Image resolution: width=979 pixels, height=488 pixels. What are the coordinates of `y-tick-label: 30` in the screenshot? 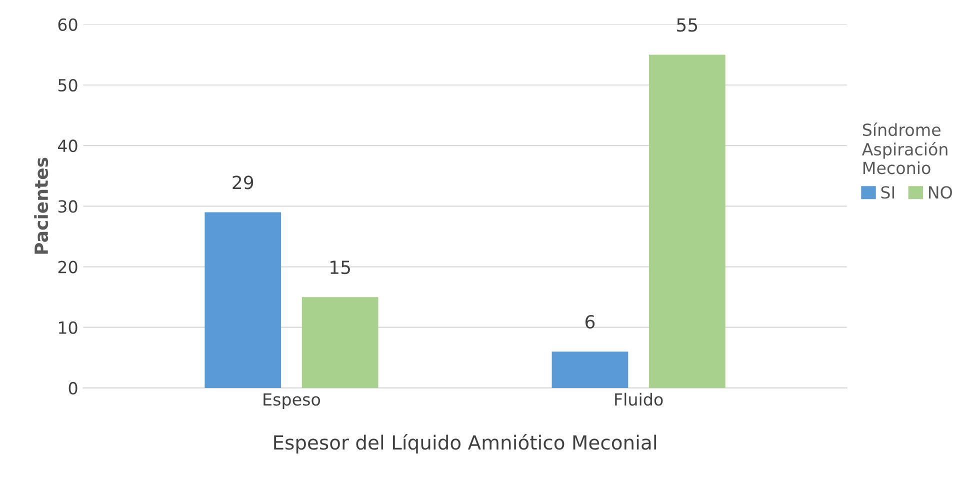 It's located at (68, 206).